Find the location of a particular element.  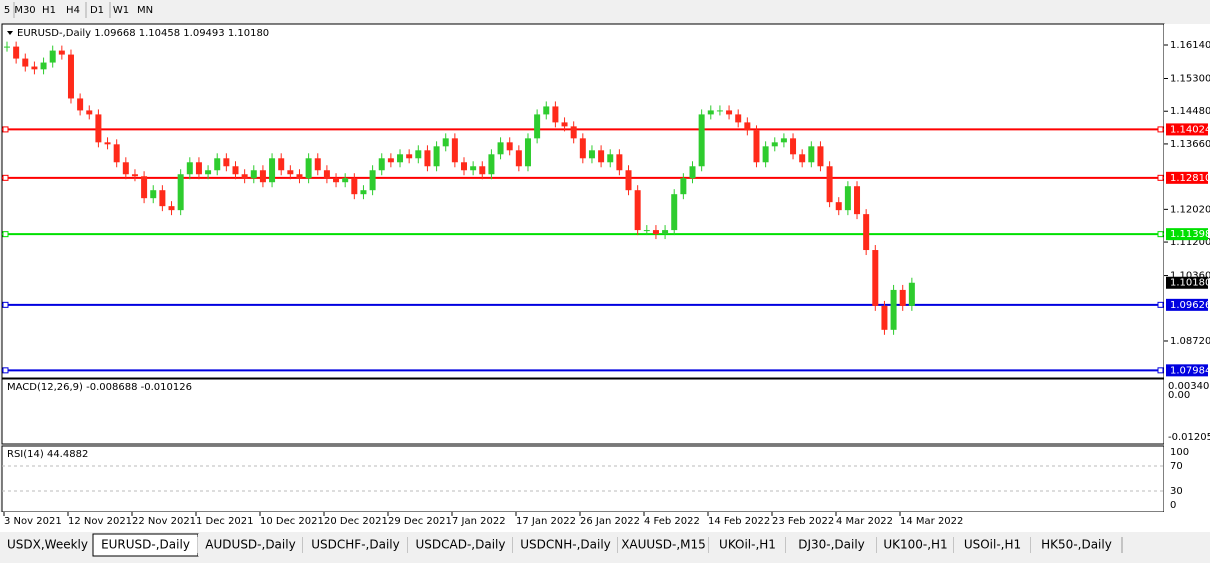

tab-label: USOil-,H1 is located at coordinates (992, 545).